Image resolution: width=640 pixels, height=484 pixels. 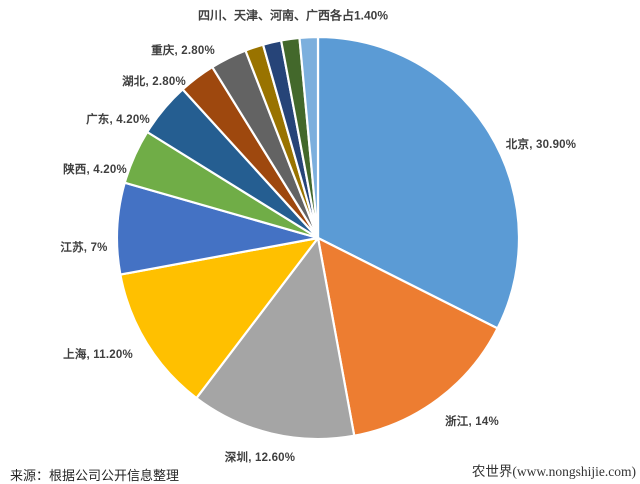 I want to click on slice-label-shanghai: 上海, 11.20%, so click(x=98, y=355).